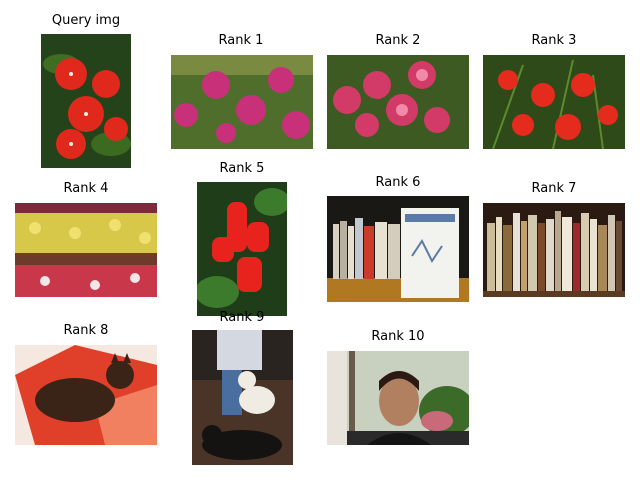  I want to click on rank-4-title: Rank 4, so click(86, 188).